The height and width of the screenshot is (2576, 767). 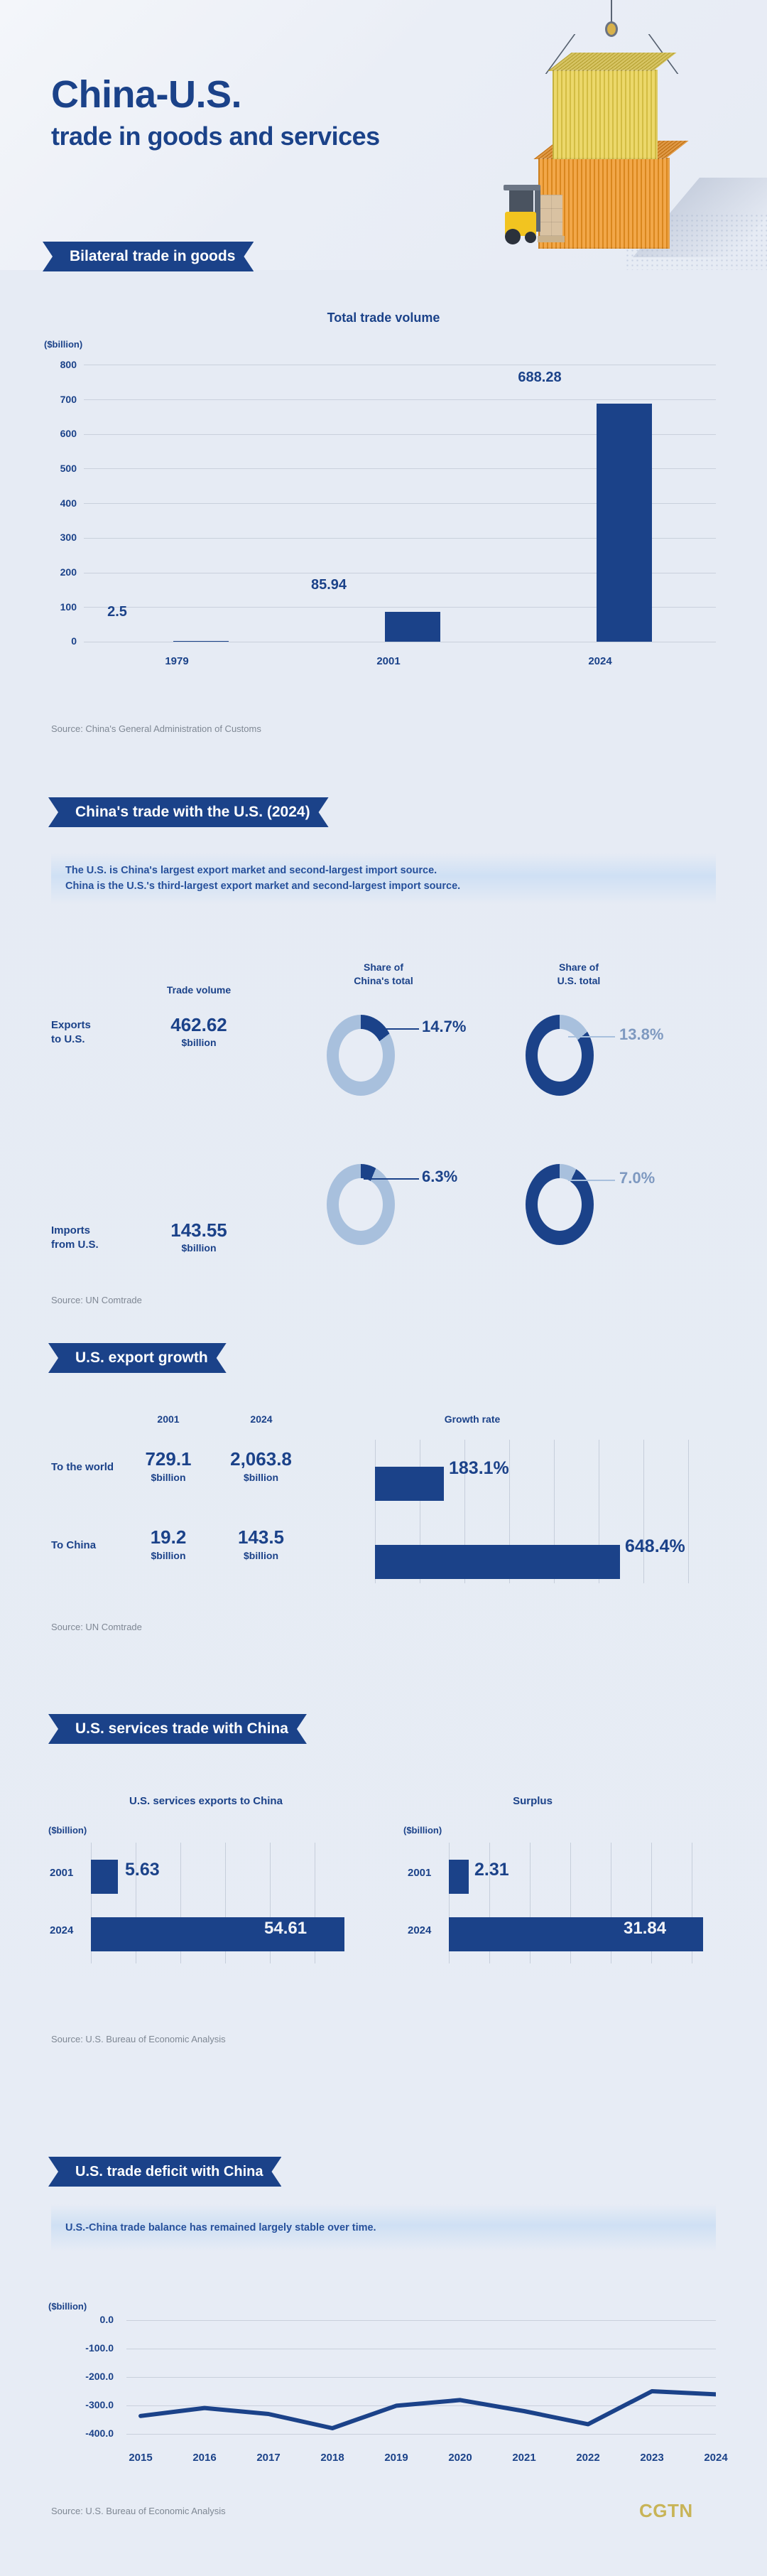 I want to click on section-banner-us-export-growth: U.S. export growth, so click(x=137, y=1358).